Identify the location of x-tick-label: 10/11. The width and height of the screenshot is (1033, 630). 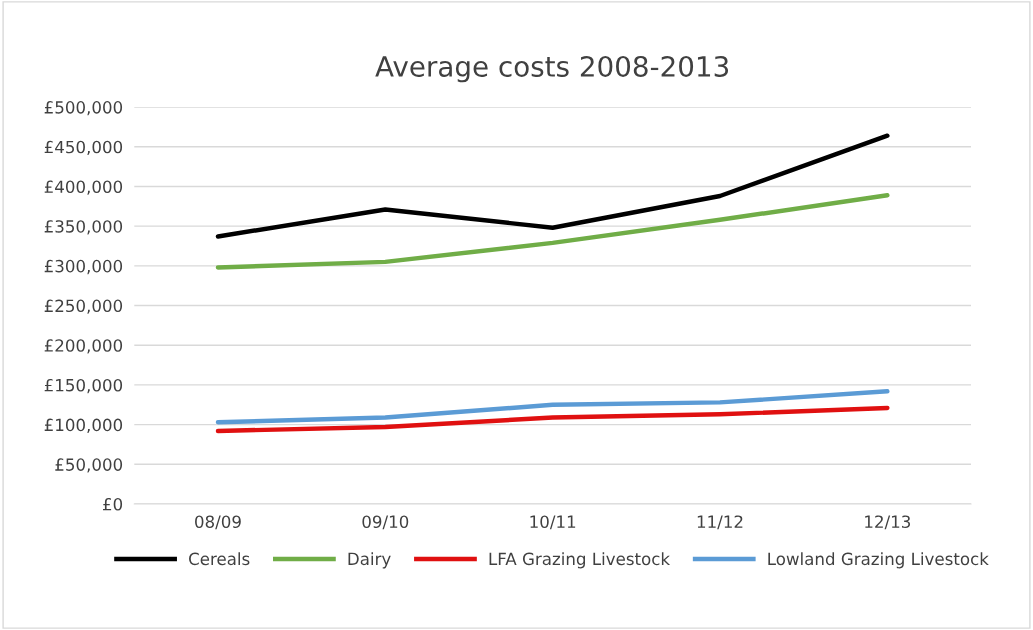
(553, 522).